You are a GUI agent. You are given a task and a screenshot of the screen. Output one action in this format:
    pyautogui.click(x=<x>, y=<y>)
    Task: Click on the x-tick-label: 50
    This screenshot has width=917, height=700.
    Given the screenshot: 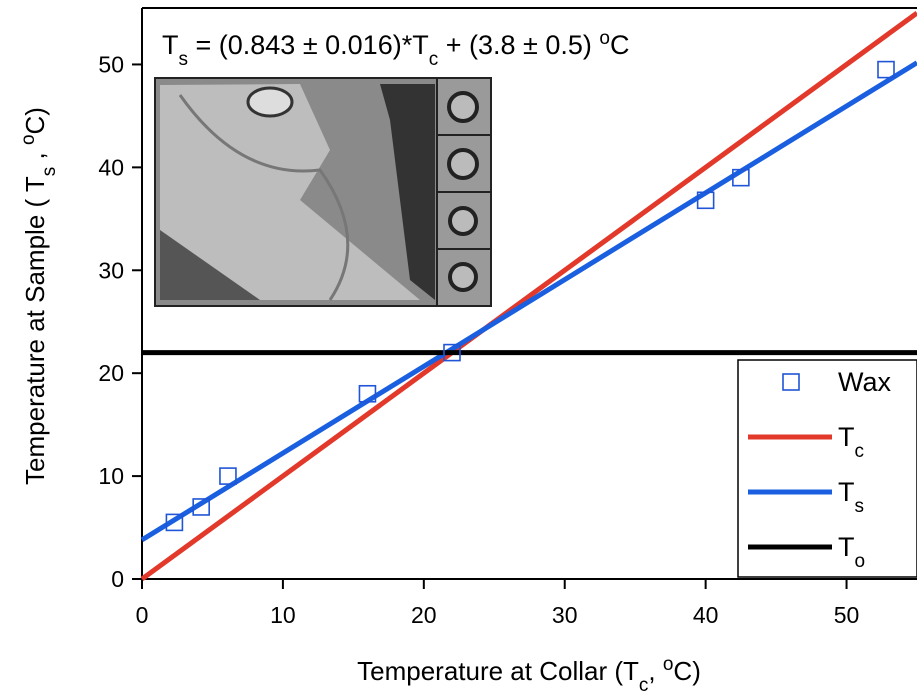 What is the action you would take?
    pyautogui.click(x=847, y=615)
    